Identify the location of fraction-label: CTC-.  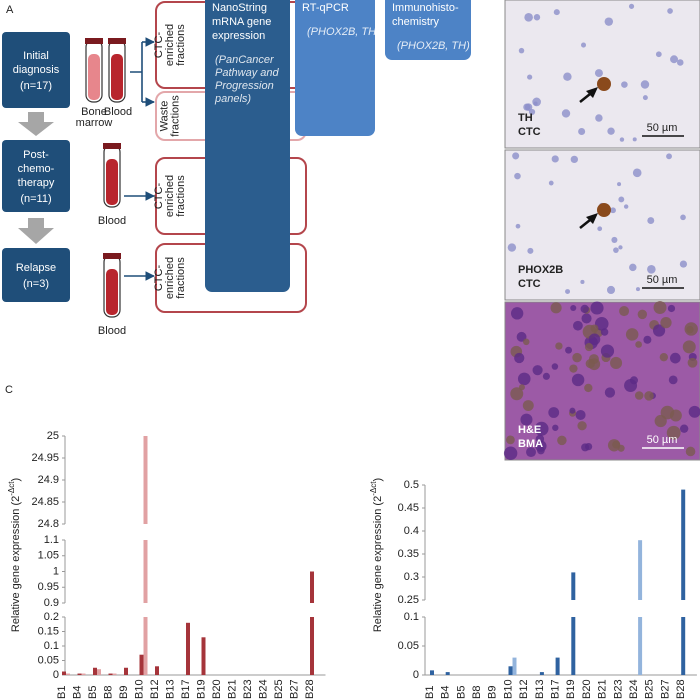
(159, 45).